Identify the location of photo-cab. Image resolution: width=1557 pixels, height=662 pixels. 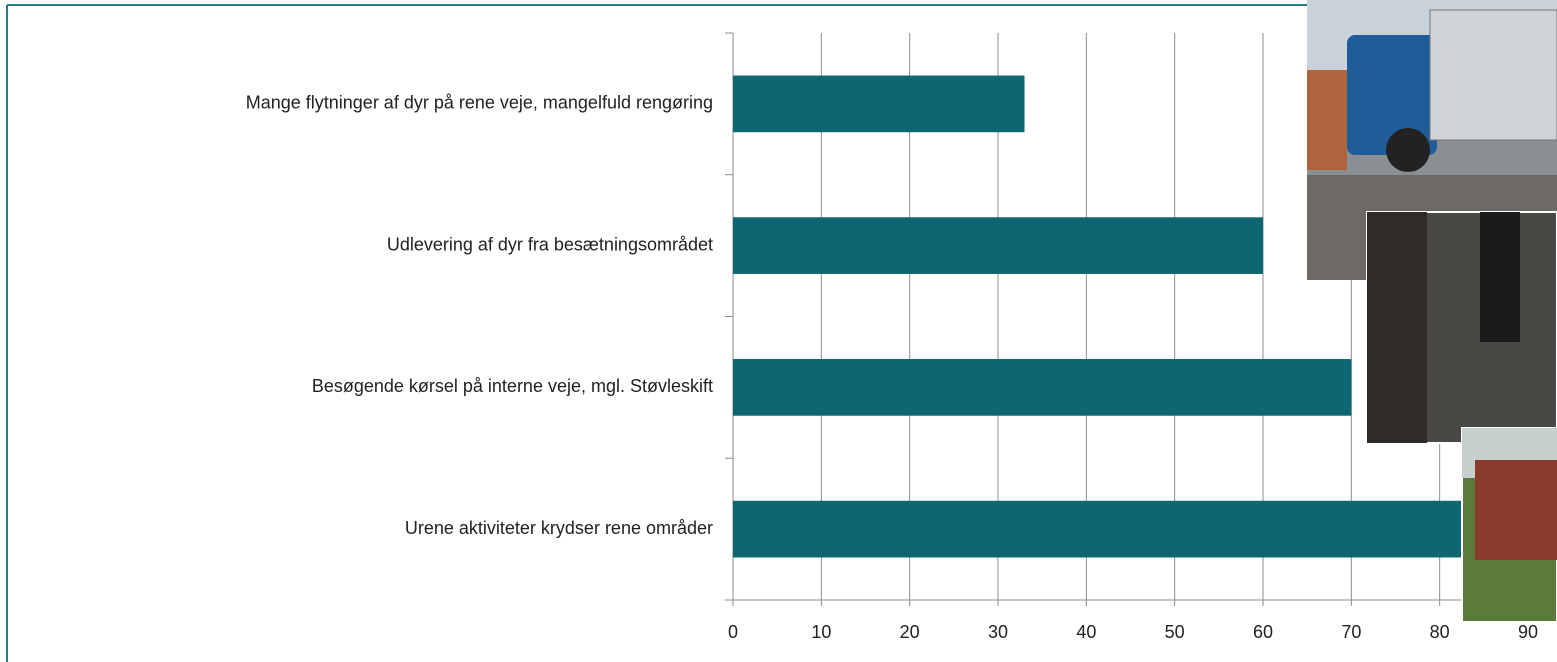
(1392, 95).